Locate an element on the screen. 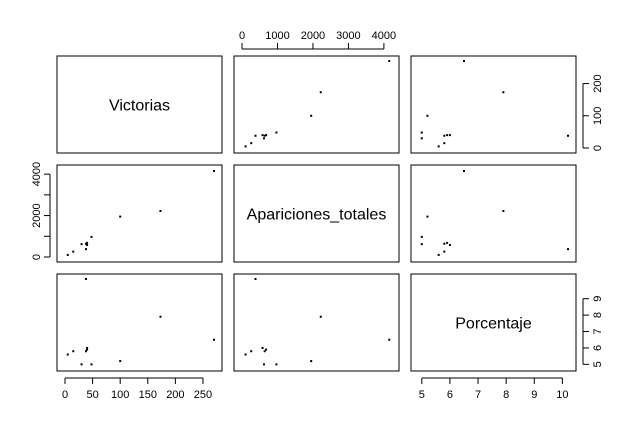 The height and width of the screenshot is (430, 635). tick-label-right-porcentaje-6: 6 is located at coordinates (598, 348).